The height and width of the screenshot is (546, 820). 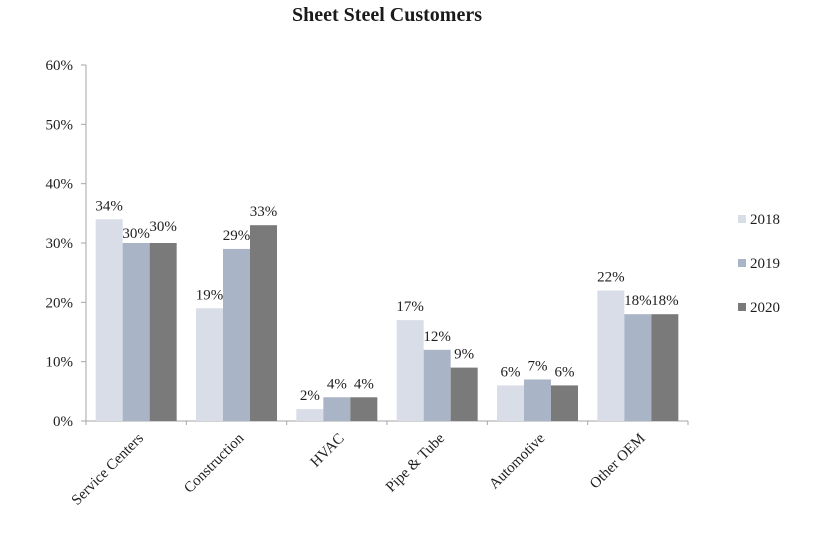 I want to click on x-category-label: Construction, so click(x=214, y=463).